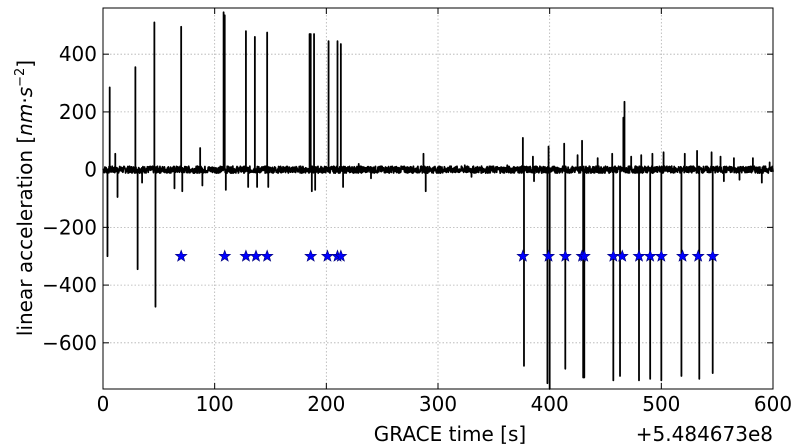  I want to click on x-tick-label: 600, so click(773, 404).